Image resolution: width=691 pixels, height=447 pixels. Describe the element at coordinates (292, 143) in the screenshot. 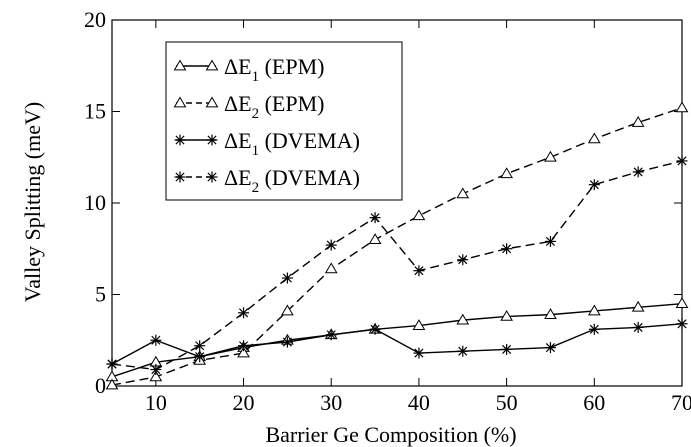

I see `legend-label: ΔE1 (DVEMA)` at that location.